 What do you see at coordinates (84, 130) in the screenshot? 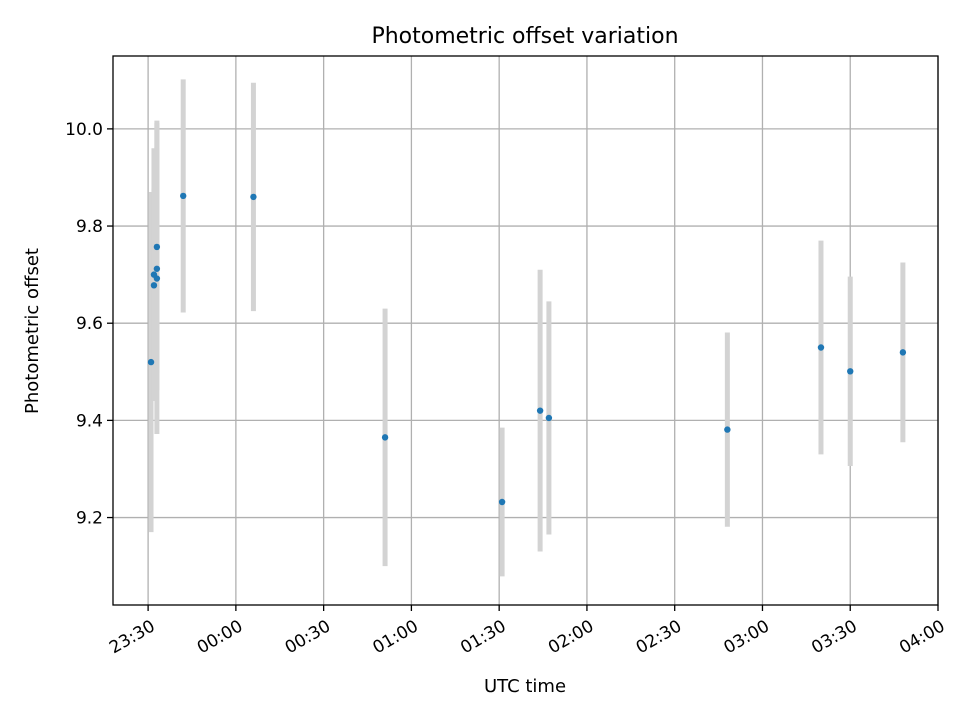
I see `y-tick-label: 10.0` at bounding box center [84, 130].